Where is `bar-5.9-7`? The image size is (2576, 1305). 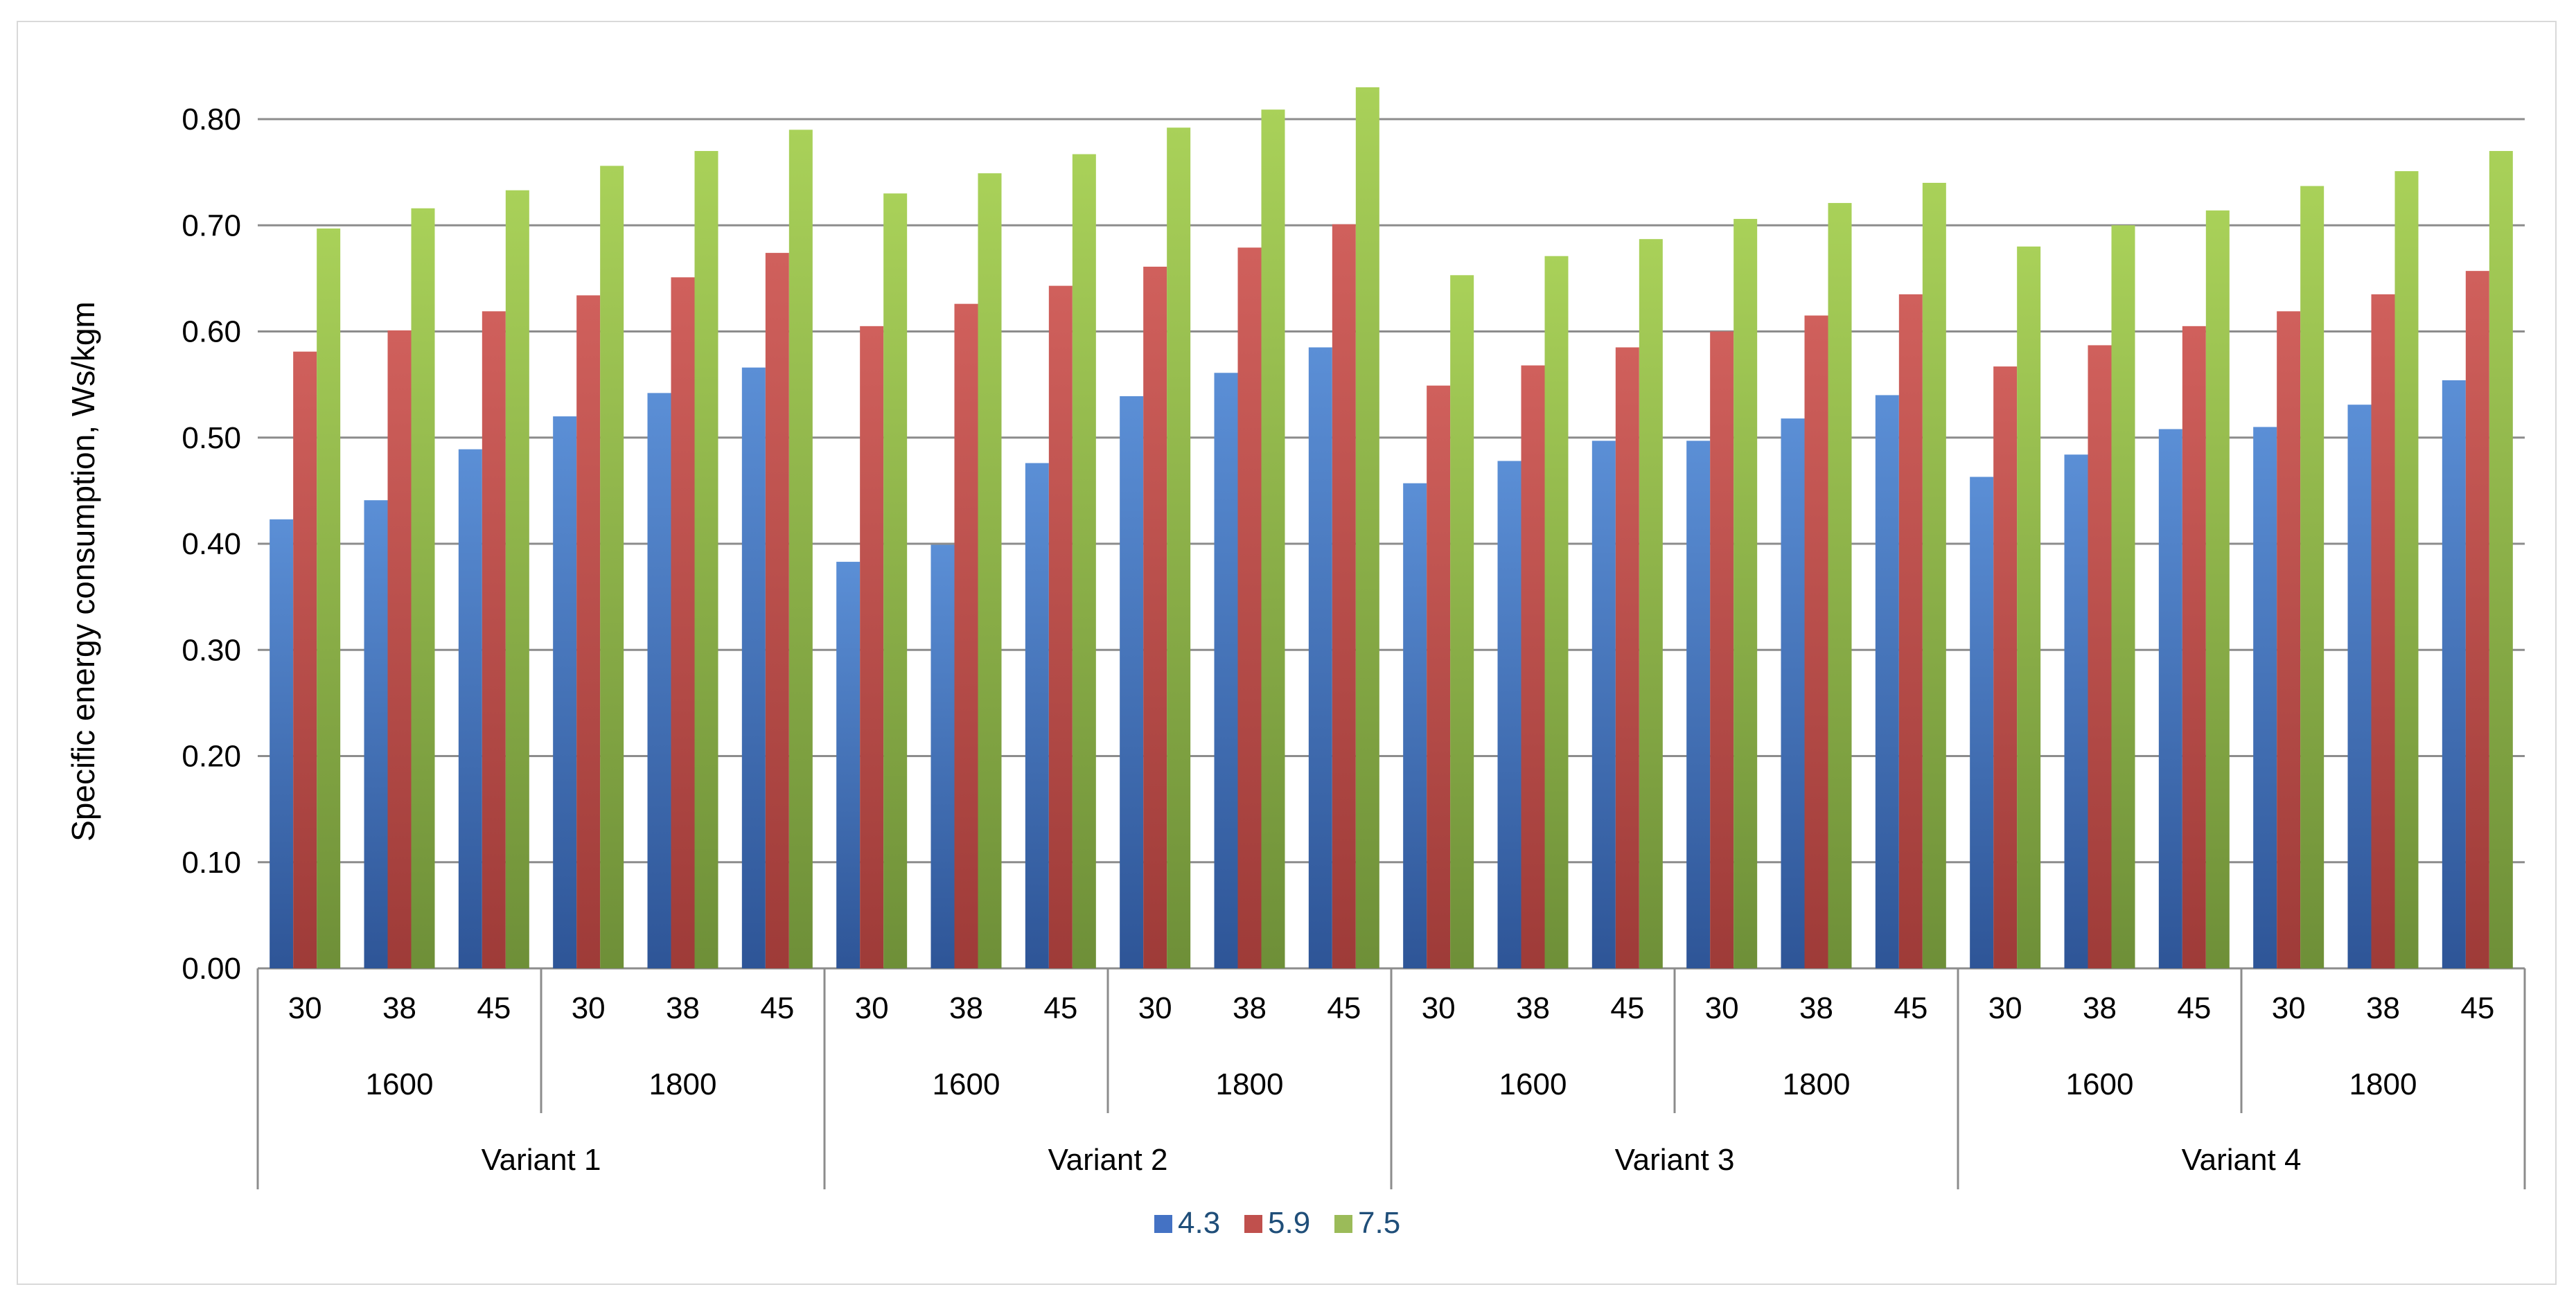 bar-5.9-7 is located at coordinates (966, 635).